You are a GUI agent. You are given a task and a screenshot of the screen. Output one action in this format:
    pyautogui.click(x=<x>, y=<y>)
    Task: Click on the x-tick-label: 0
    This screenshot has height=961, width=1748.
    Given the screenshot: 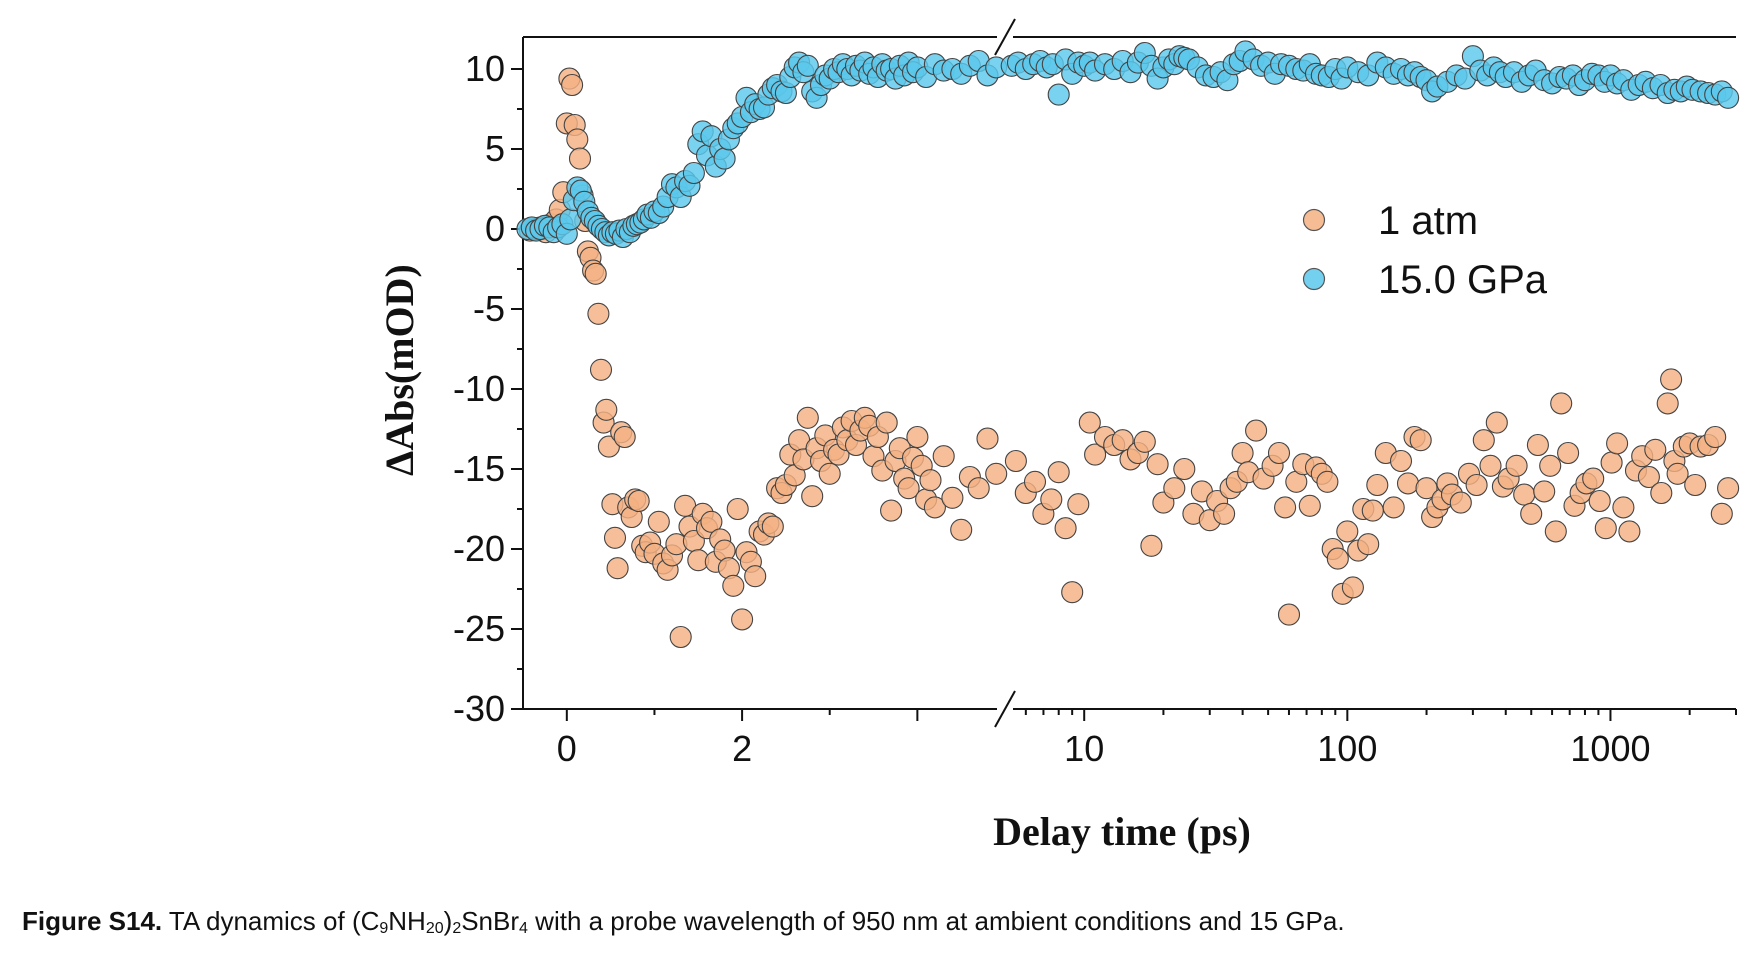 What is the action you would take?
    pyautogui.click(x=567, y=748)
    